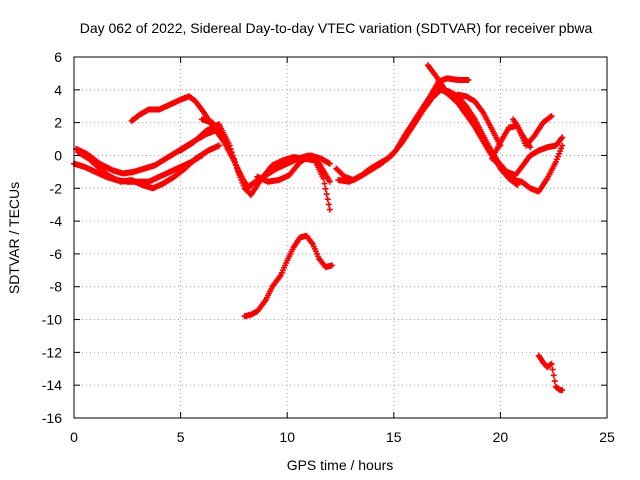 This screenshot has width=640, height=480. What do you see at coordinates (58, 155) in the screenshot?
I see `y-tick-label: 0` at bounding box center [58, 155].